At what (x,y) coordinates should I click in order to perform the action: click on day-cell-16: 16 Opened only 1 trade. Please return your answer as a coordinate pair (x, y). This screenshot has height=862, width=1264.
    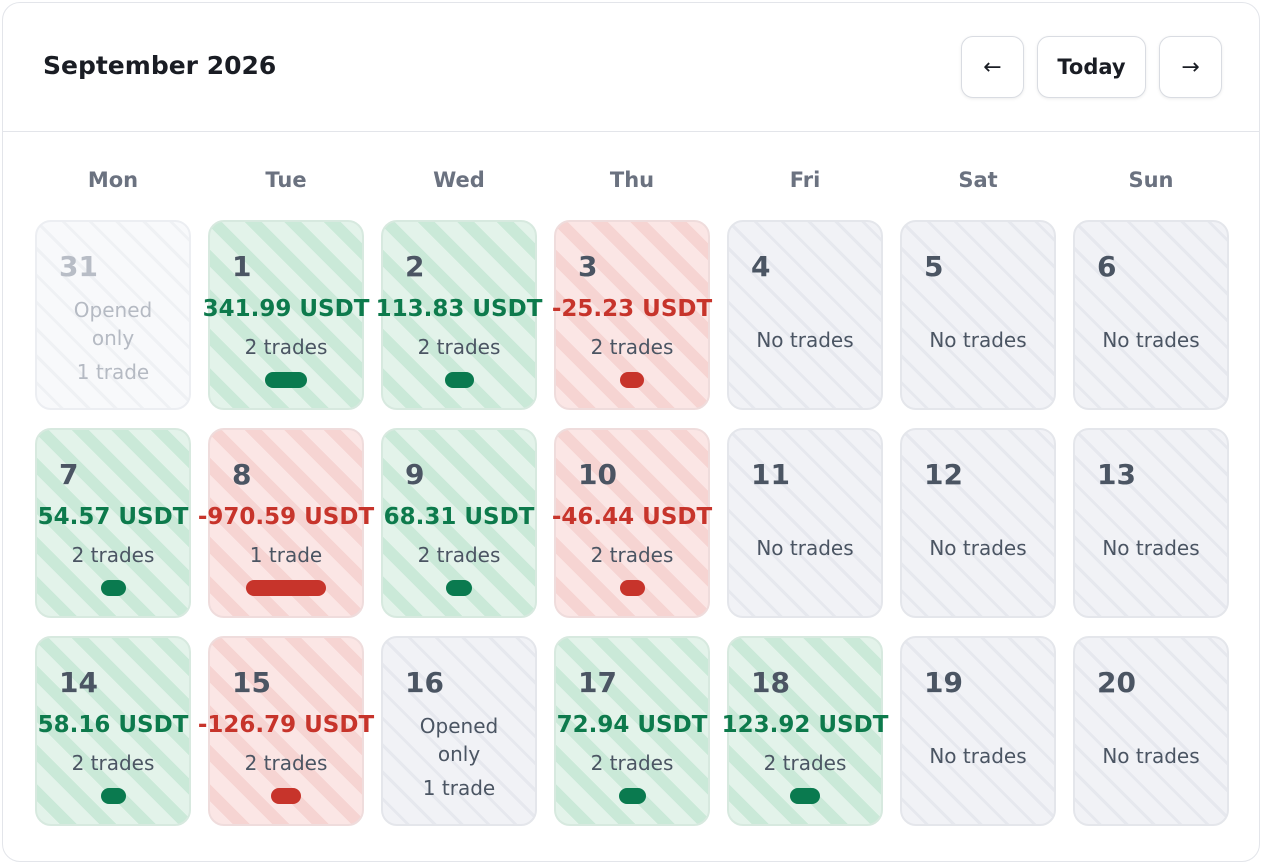
    Looking at the image, I should click on (459, 731).